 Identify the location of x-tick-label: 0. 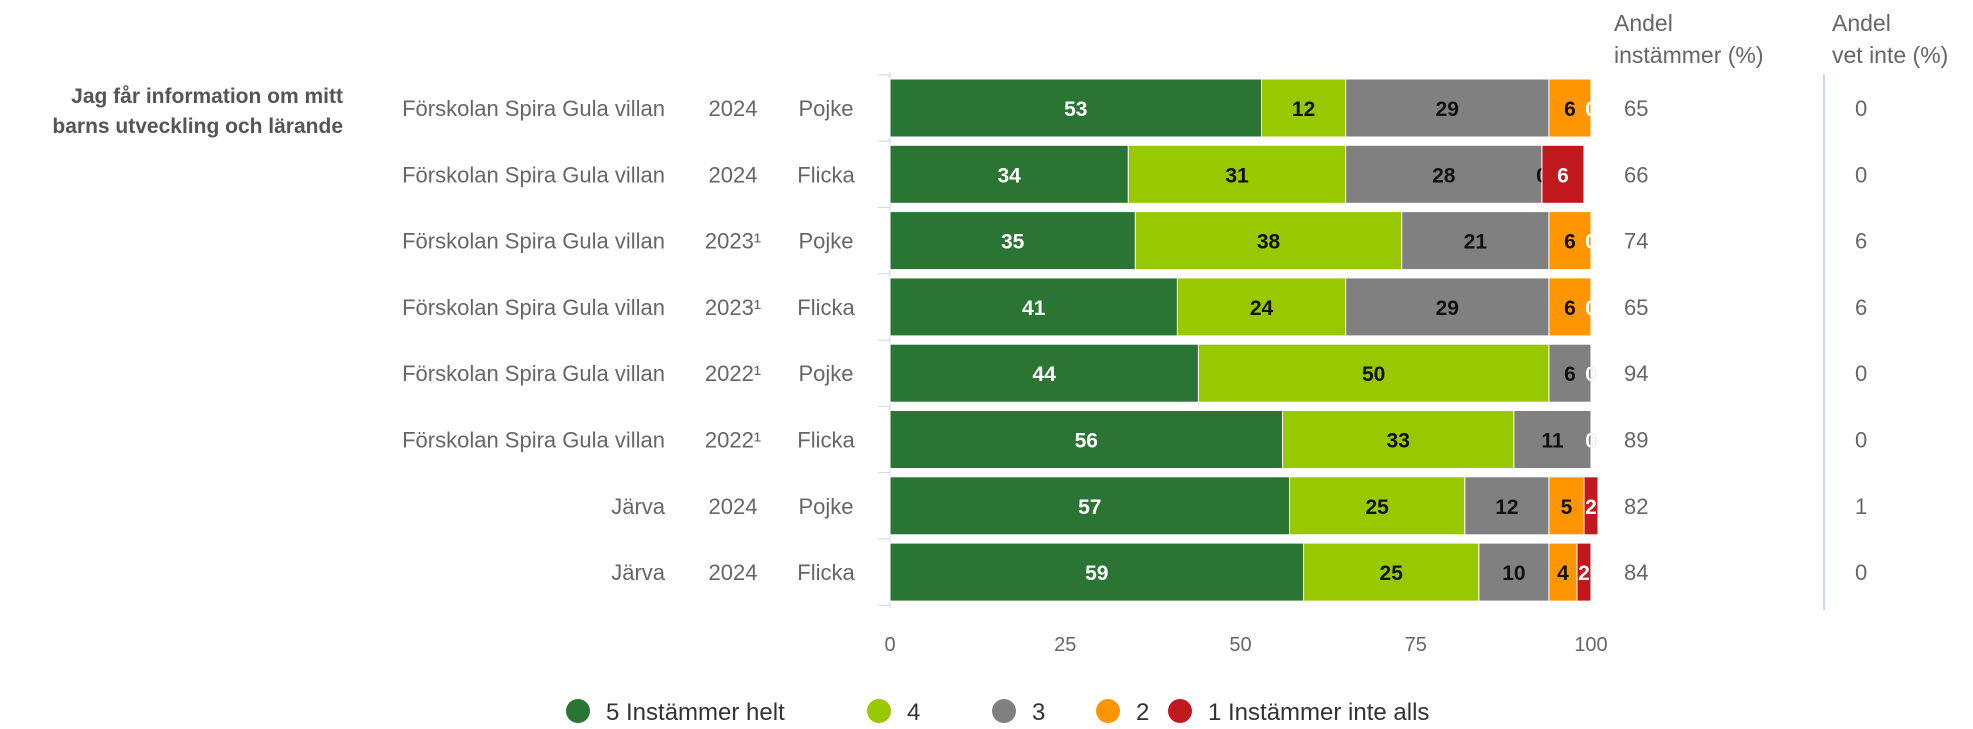
(889, 645).